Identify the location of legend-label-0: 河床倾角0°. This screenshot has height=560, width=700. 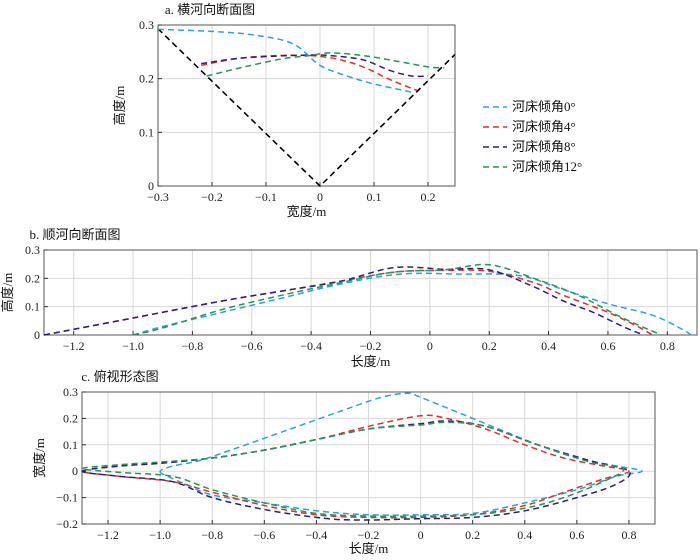
(544, 106).